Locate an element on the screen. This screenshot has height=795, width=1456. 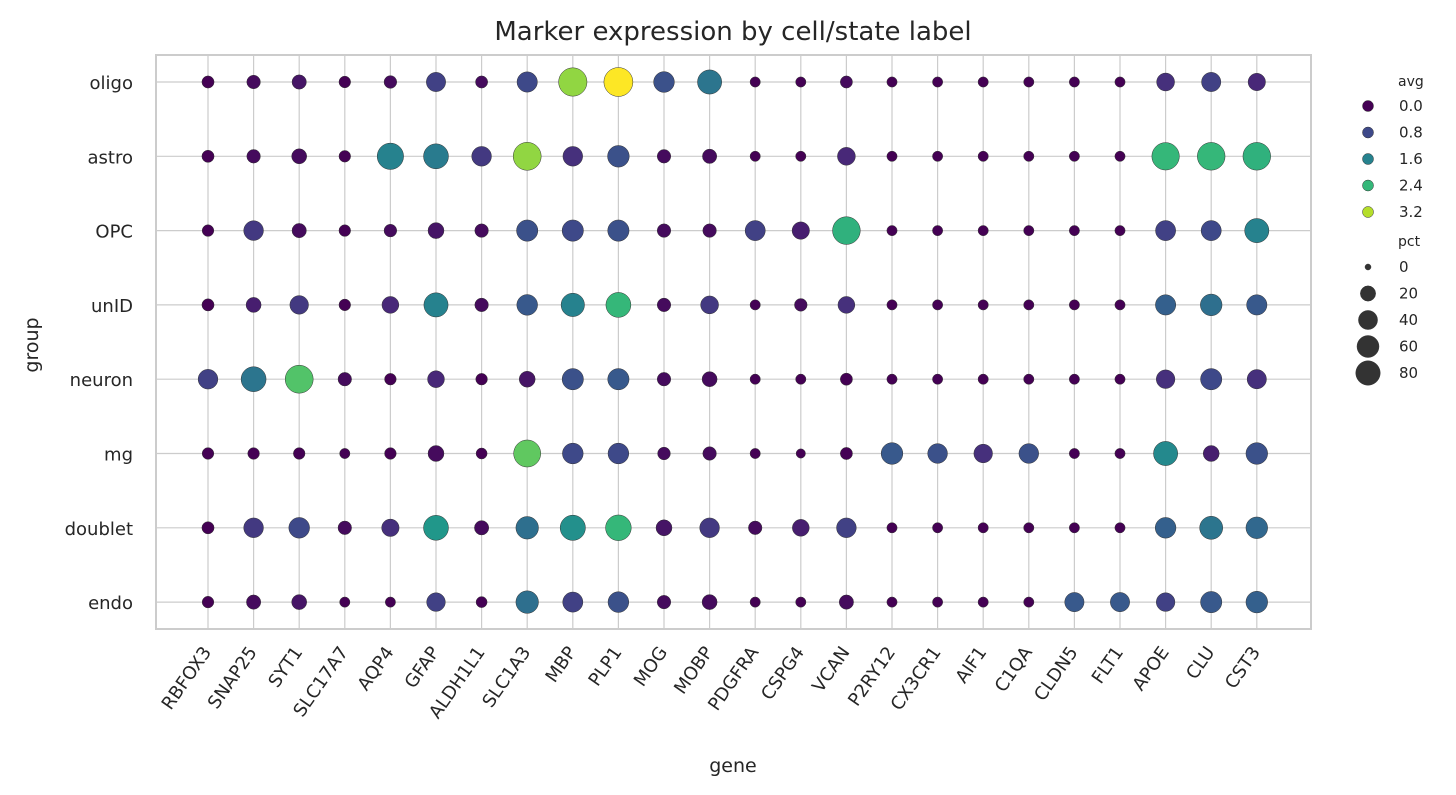
x-tick-label: CST3 is located at coordinates (1243, 668).